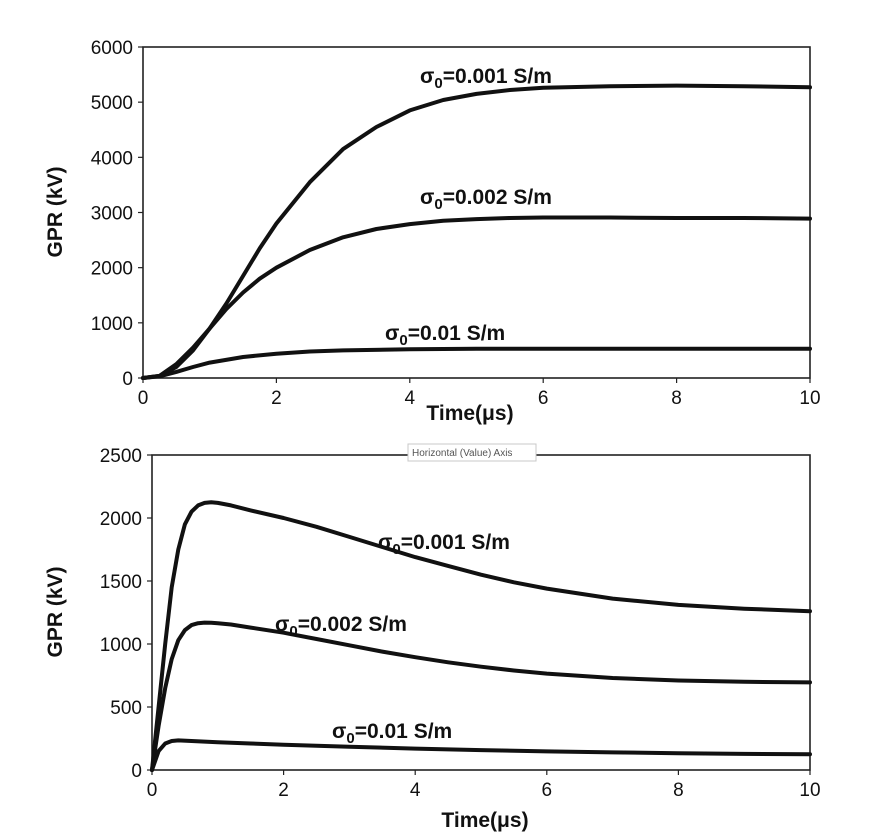 Image resolution: width=893 pixels, height=840 pixels. I want to click on bottom-series-label-1: σ0=0.001 S/m, so click(444, 544).